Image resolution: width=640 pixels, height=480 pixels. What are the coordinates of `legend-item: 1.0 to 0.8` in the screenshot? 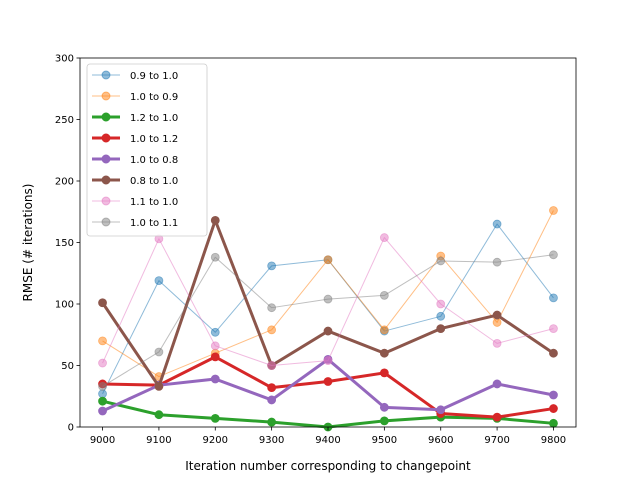 It's located at (135, 160).